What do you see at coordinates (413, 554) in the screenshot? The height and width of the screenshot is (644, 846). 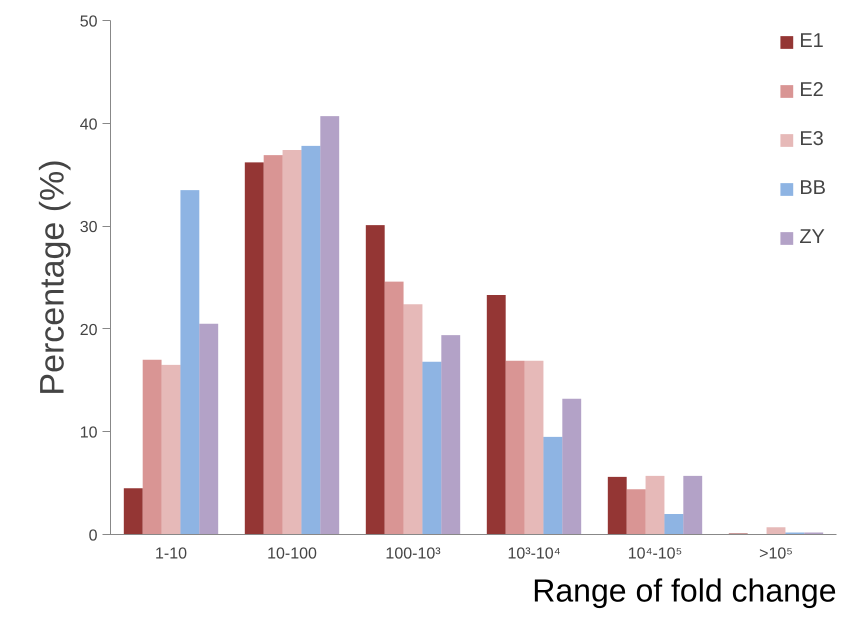 I see `x-tick-label: 100-10³` at bounding box center [413, 554].